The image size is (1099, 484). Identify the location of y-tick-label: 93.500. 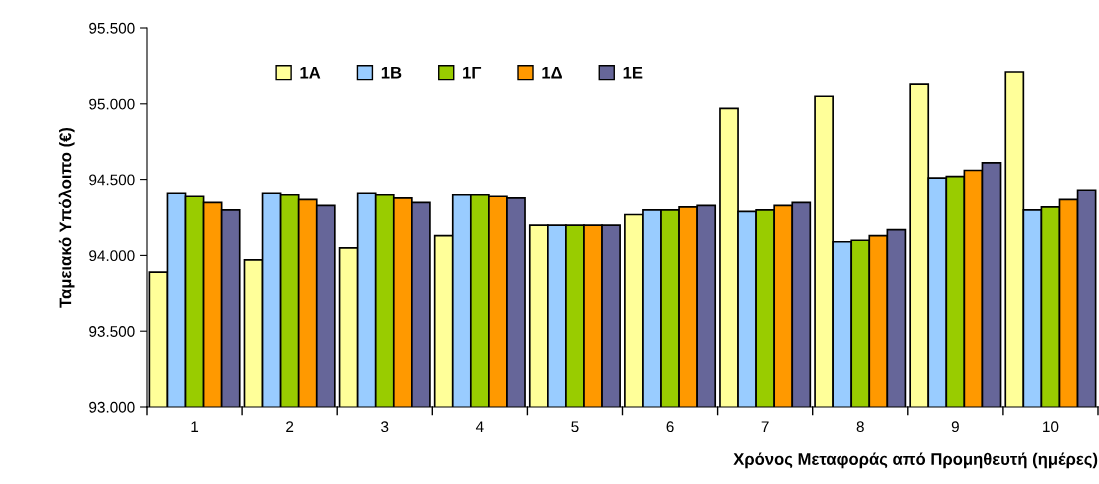
(112, 331).